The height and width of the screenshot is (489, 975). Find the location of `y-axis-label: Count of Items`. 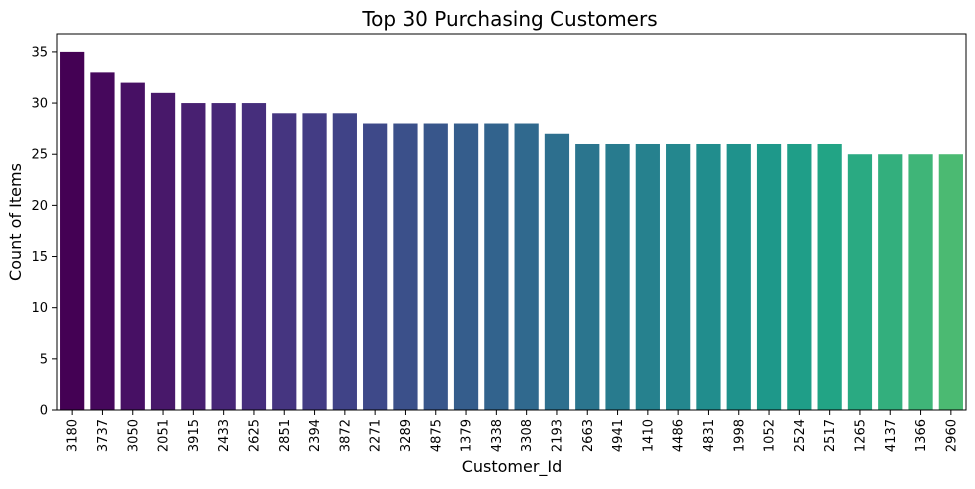

y-axis-label: Count of Items is located at coordinates (15, 222).